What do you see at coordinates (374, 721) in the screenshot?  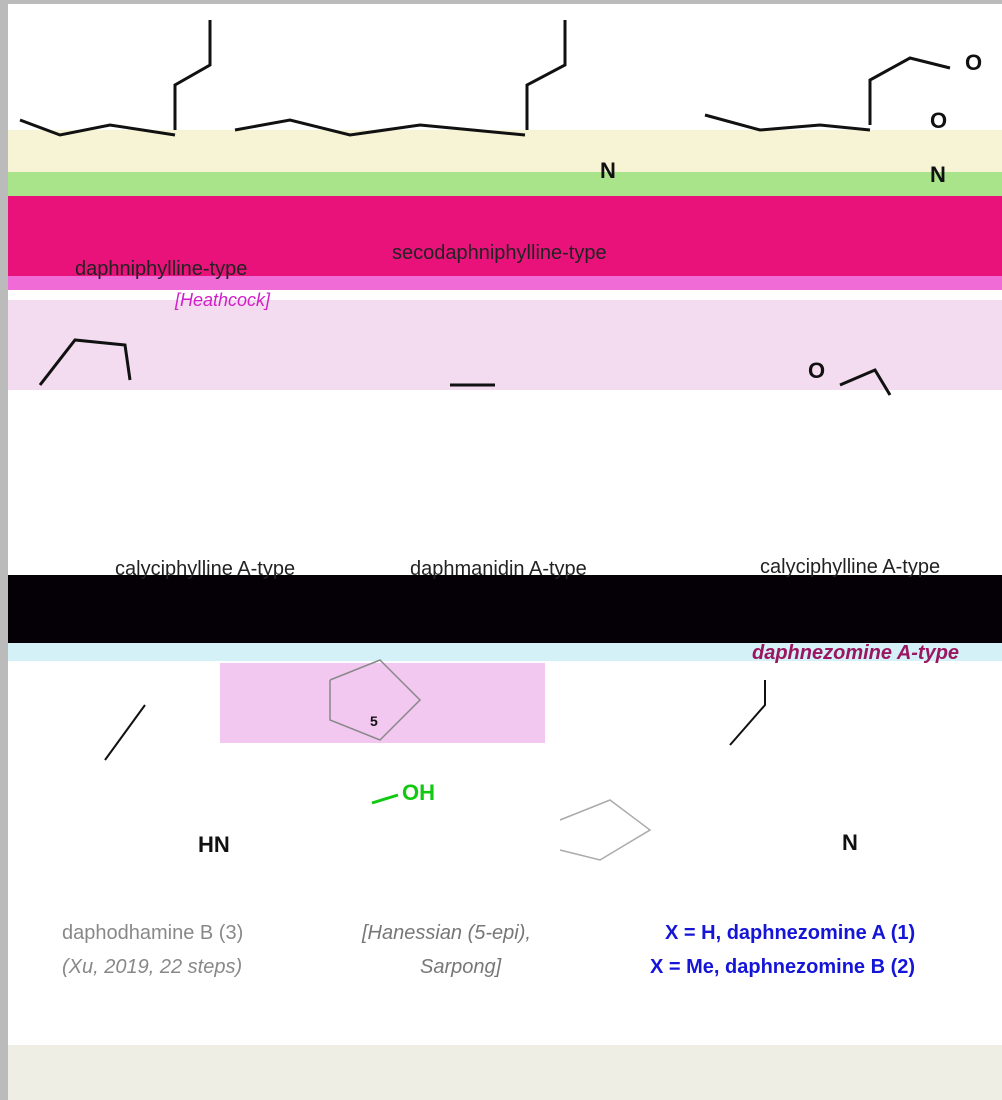 I see `atom: 5` at bounding box center [374, 721].